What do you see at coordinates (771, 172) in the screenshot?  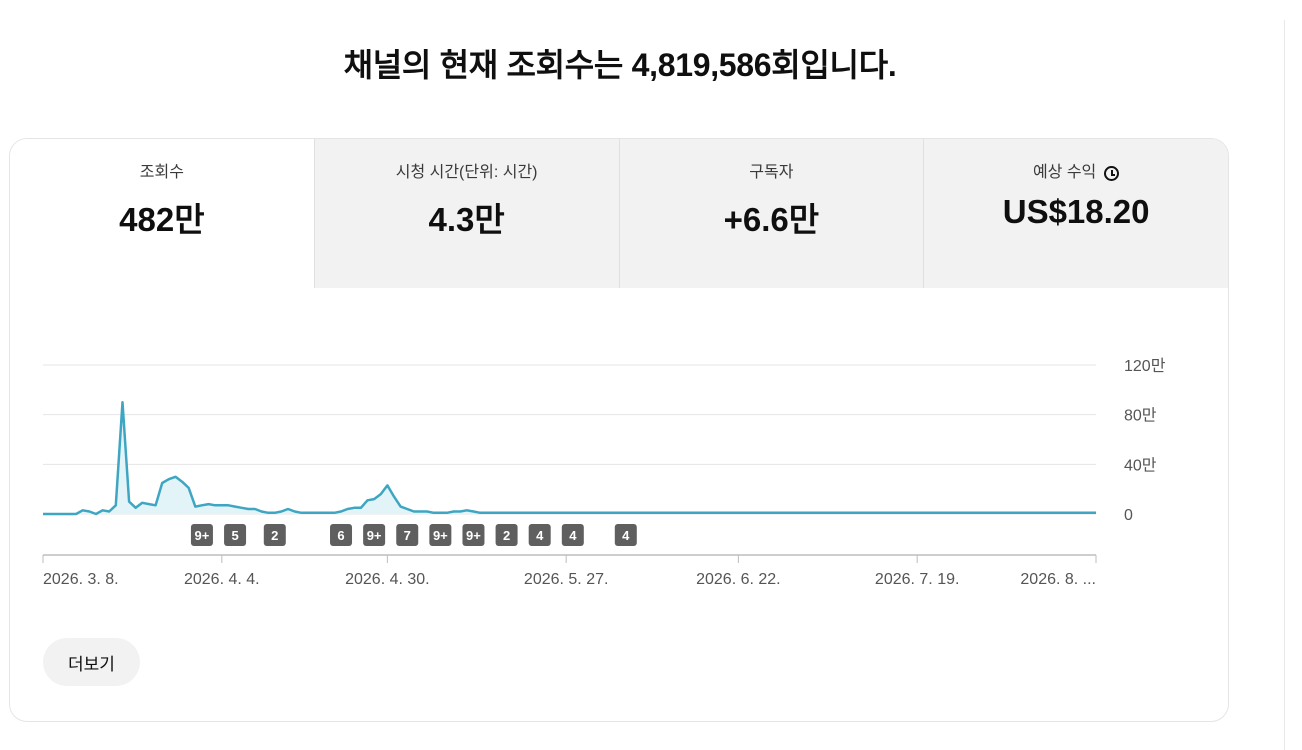 I see `tab-subscribers-label: 구독자` at bounding box center [771, 172].